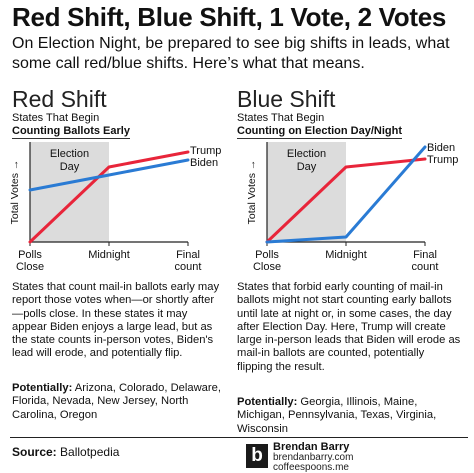  What do you see at coordinates (71, 132) in the screenshot?
I see `red-shift-sub2: Counting Ballots Early` at bounding box center [71, 132].